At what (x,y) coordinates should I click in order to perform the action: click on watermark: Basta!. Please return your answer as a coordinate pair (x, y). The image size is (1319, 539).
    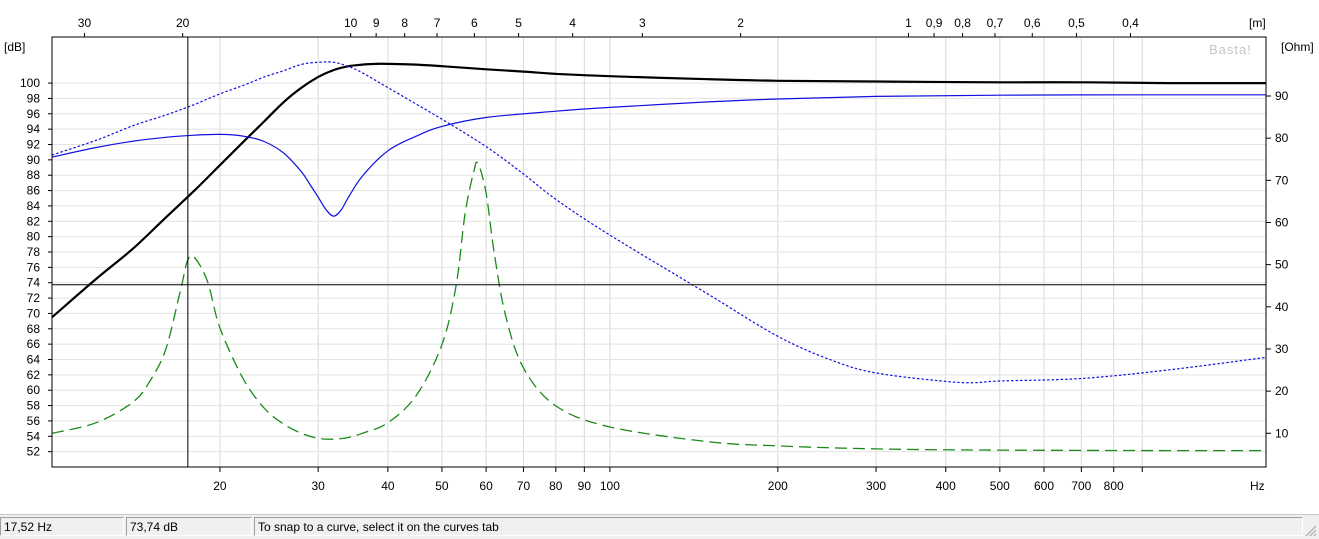
    Looking at the image, I should click on (1230, 49).